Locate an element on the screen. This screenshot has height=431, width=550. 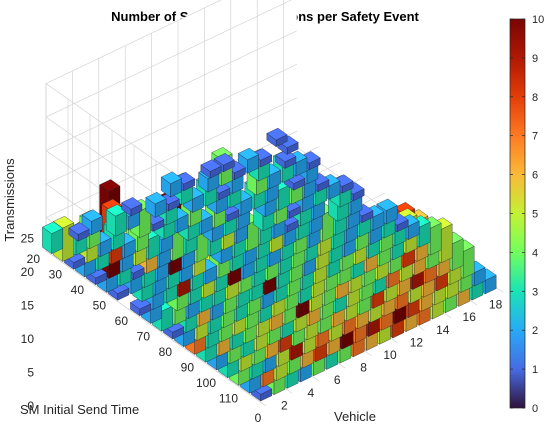
colorbar-tick-label: 10 is located at coordinates (538, 20).